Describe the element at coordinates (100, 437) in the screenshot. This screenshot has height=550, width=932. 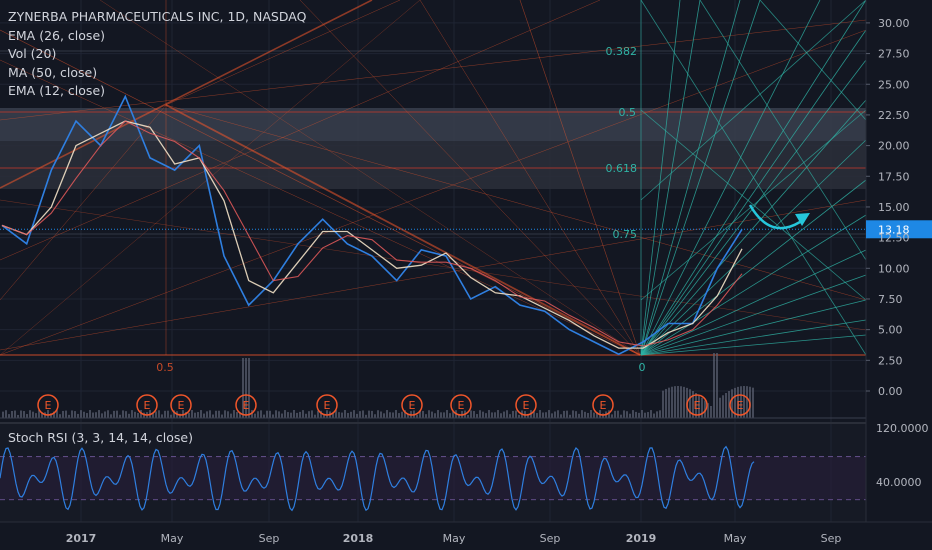
I see `stoch-rsi-title: Stoch RSI (3, 3, 14, 14, close)` at that location.